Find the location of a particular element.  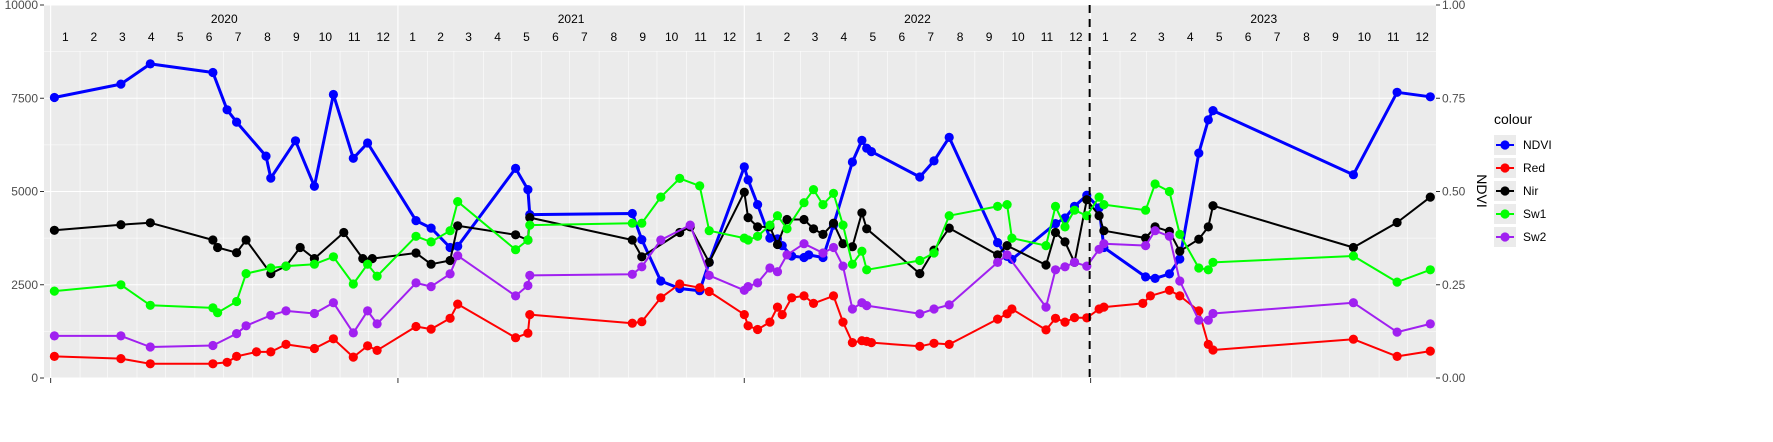

year-label: 2022 is located at coordinates (917, 19).